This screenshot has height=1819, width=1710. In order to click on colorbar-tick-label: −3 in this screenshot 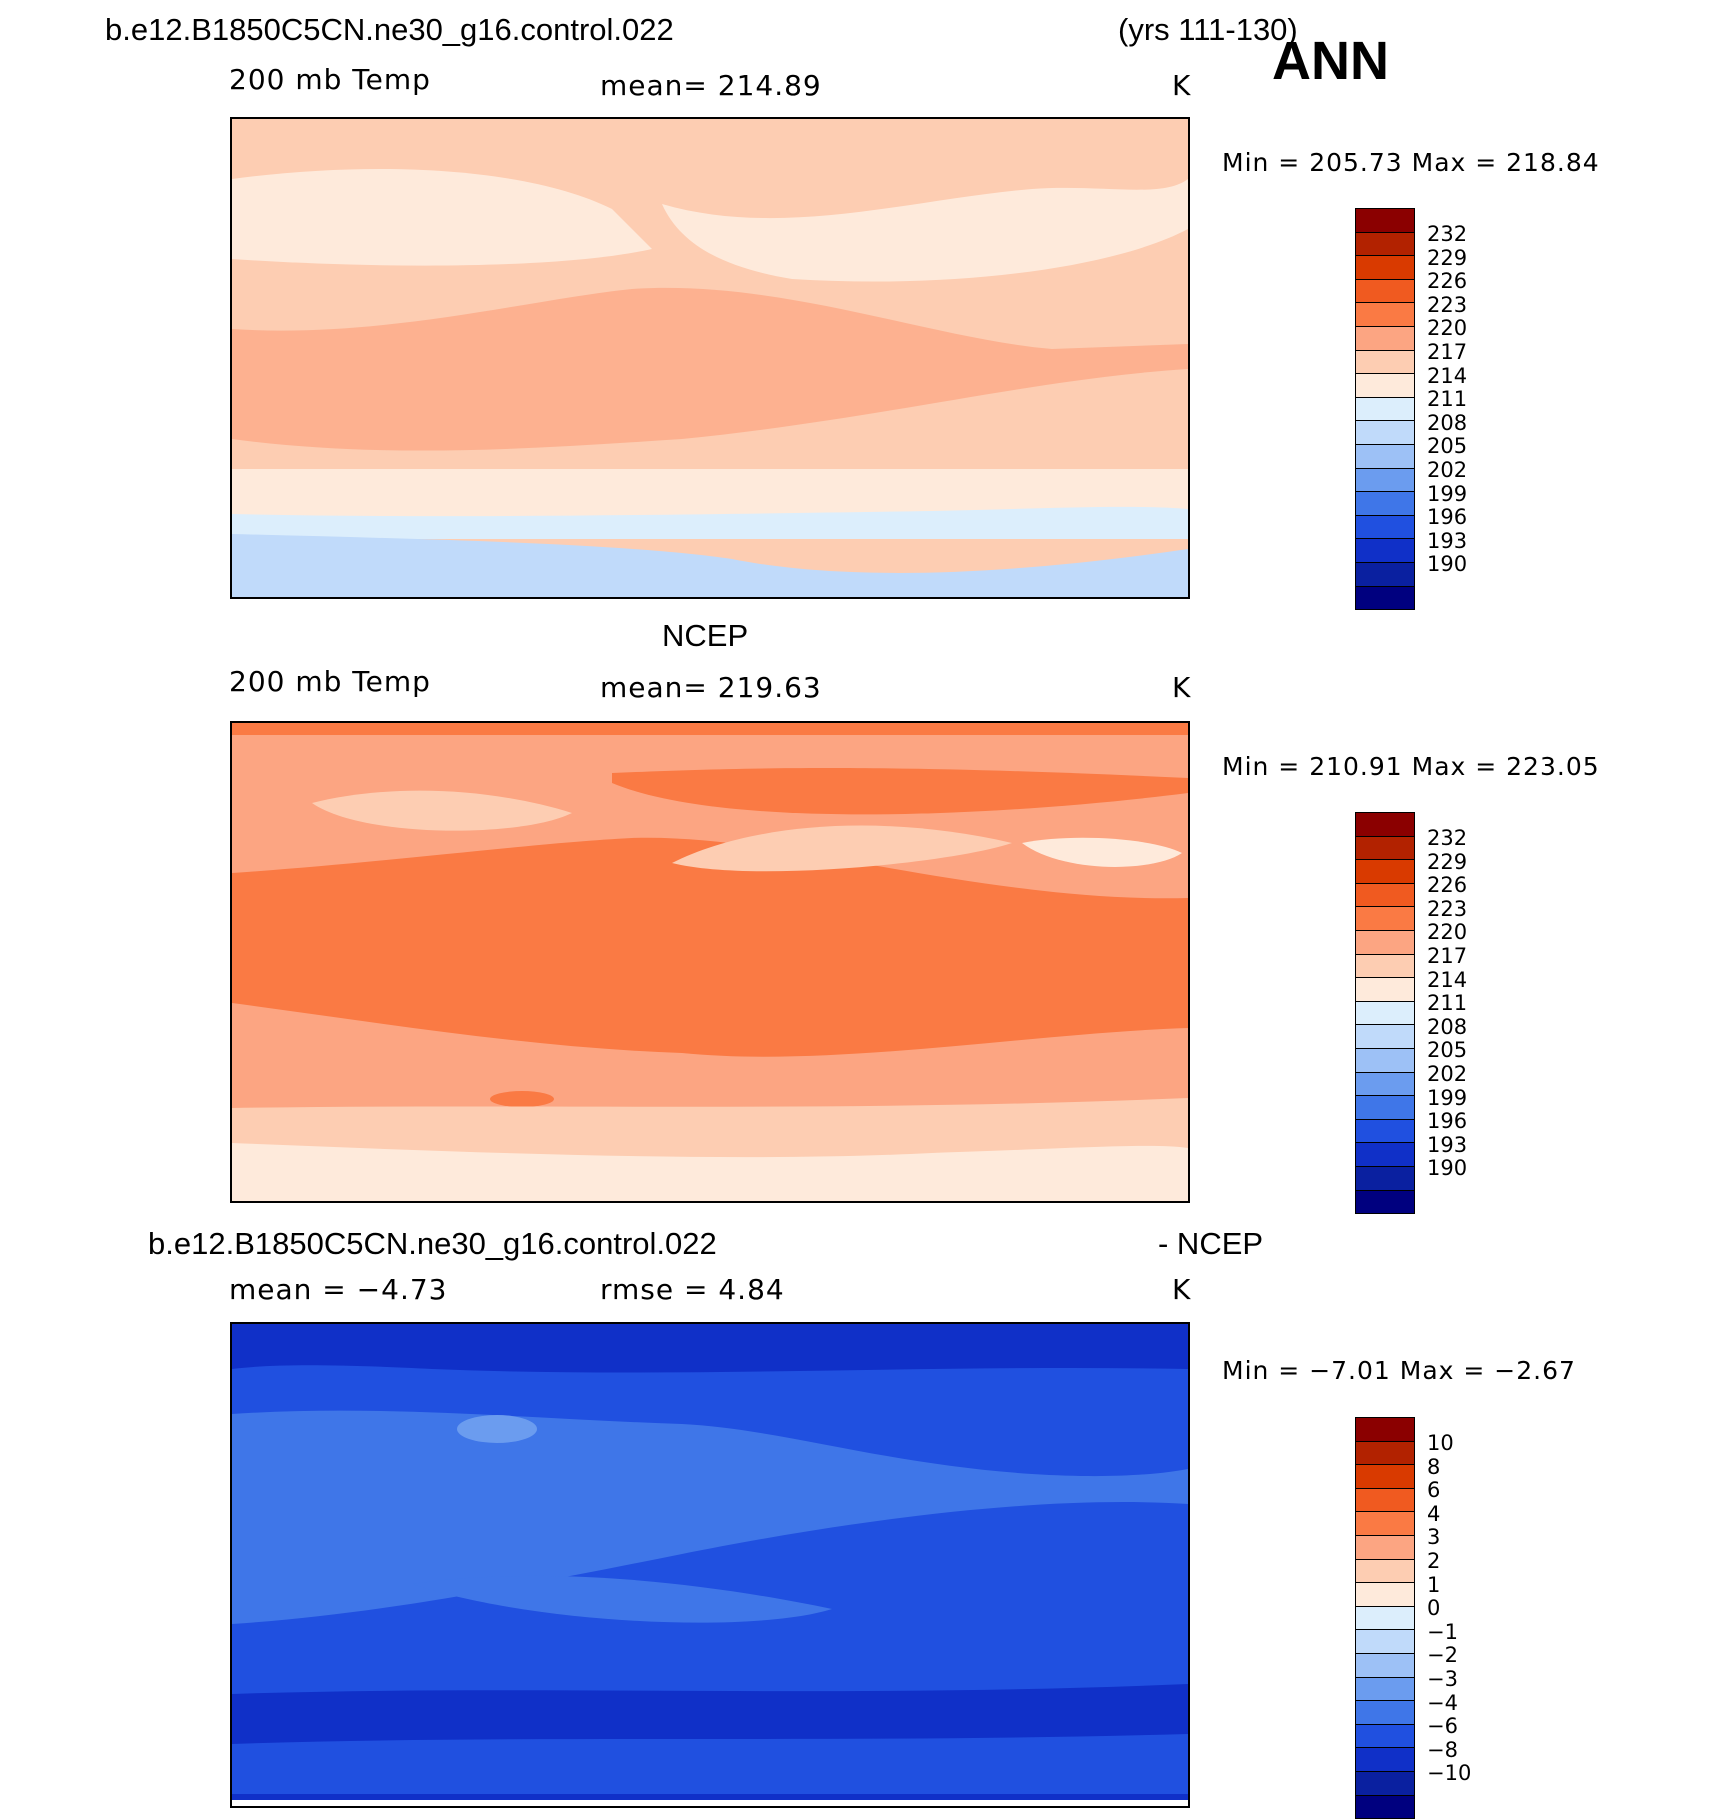, I will do `click(1442, 1679)`.